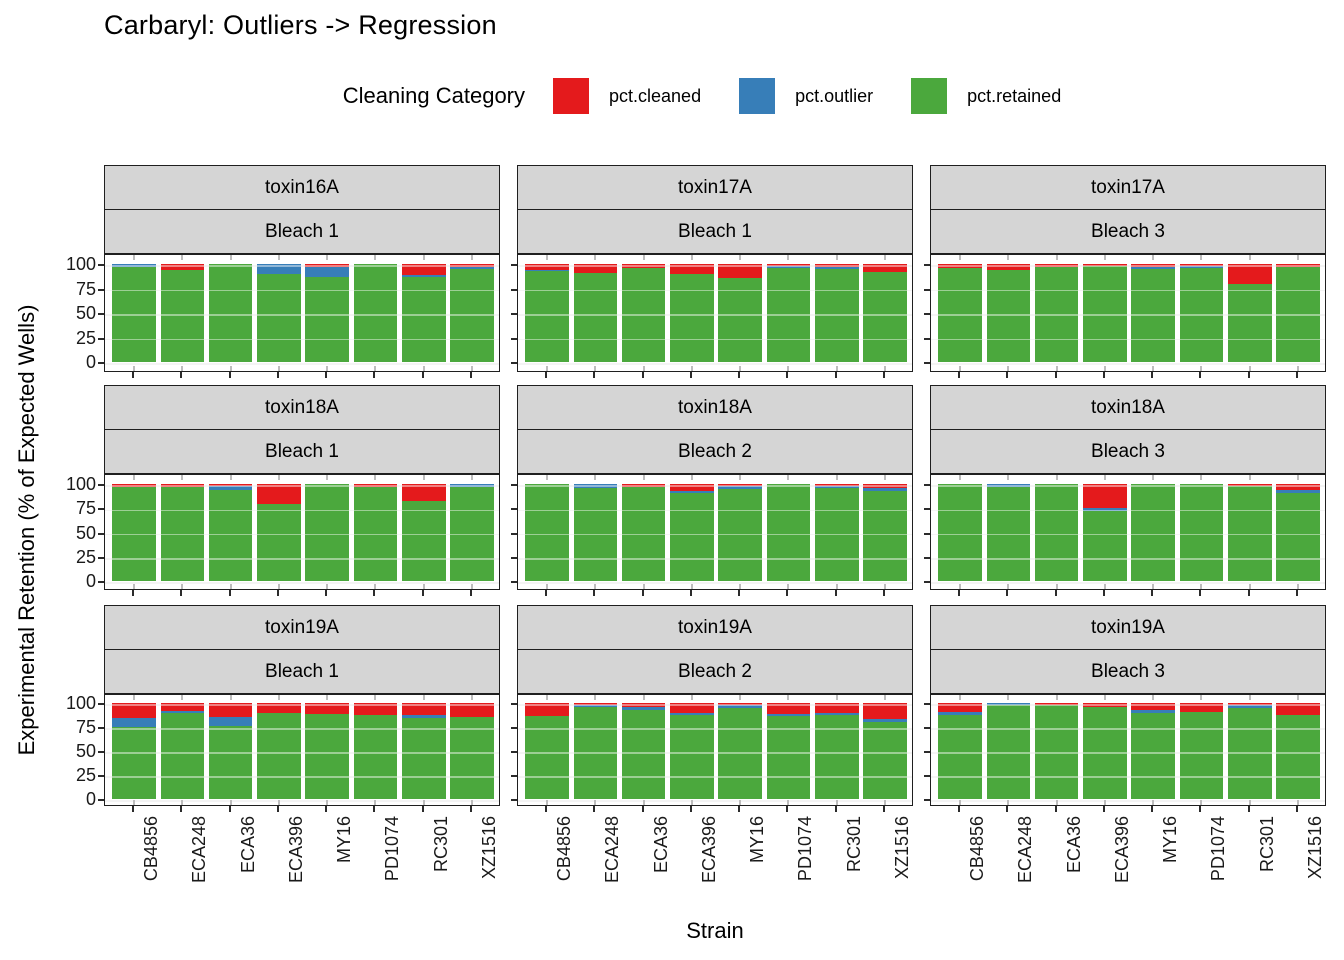 The height and width of the screenshot is (960, 1344). I want to click on legend-label: pct.cleaned, so click(655, 95).